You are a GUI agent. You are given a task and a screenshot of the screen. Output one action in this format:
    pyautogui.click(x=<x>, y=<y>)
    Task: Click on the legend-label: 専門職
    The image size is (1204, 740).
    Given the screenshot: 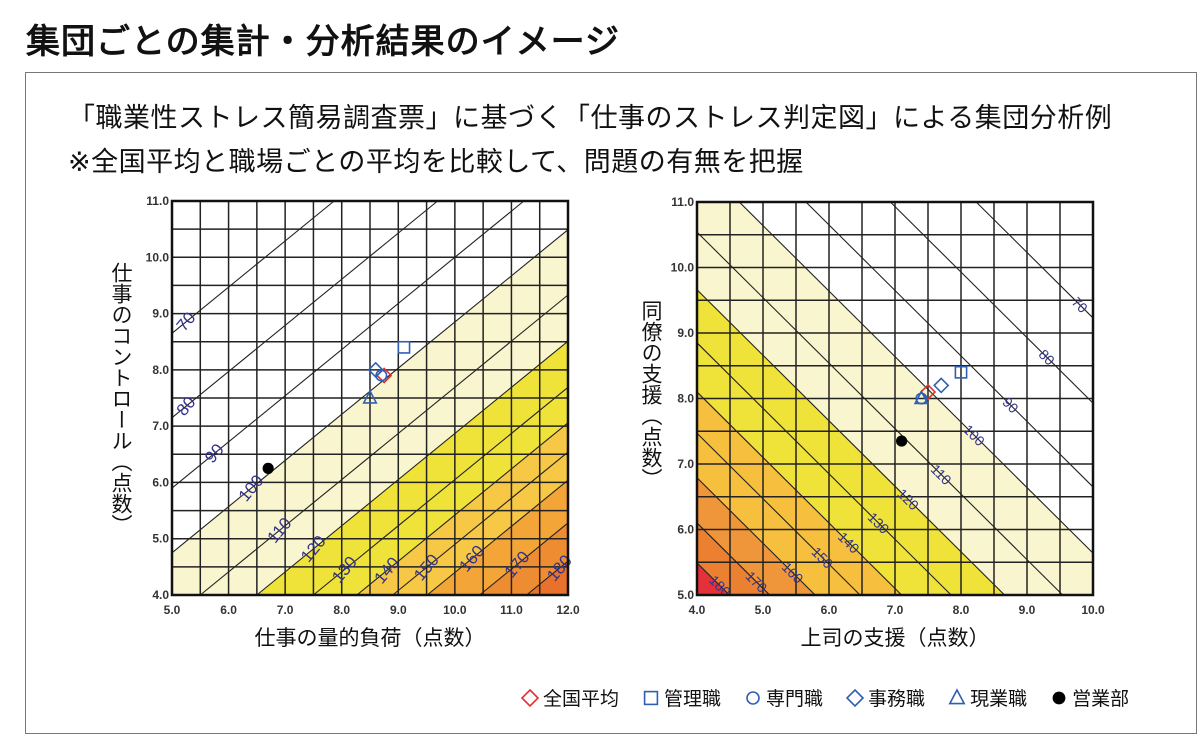 What is the action you would take?
    pyautogui.click(x=795, y=699)
    